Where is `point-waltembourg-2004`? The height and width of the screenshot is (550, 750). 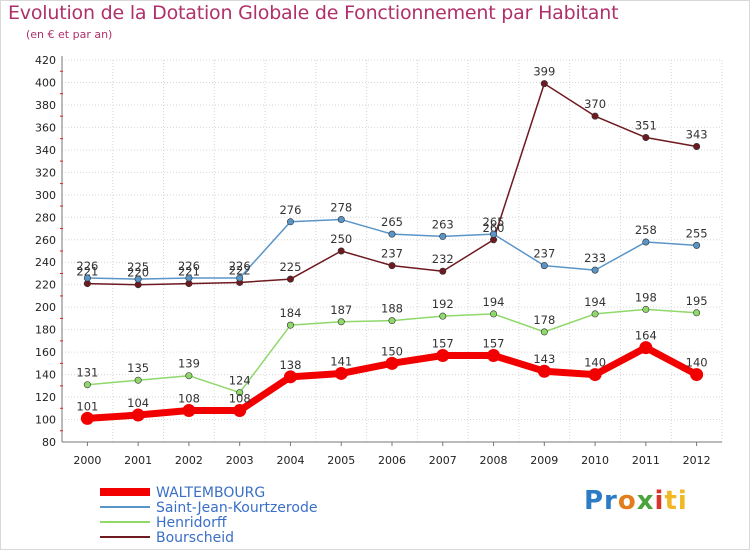 point-waltembourg-2004 is located at coordinates (290, 377).